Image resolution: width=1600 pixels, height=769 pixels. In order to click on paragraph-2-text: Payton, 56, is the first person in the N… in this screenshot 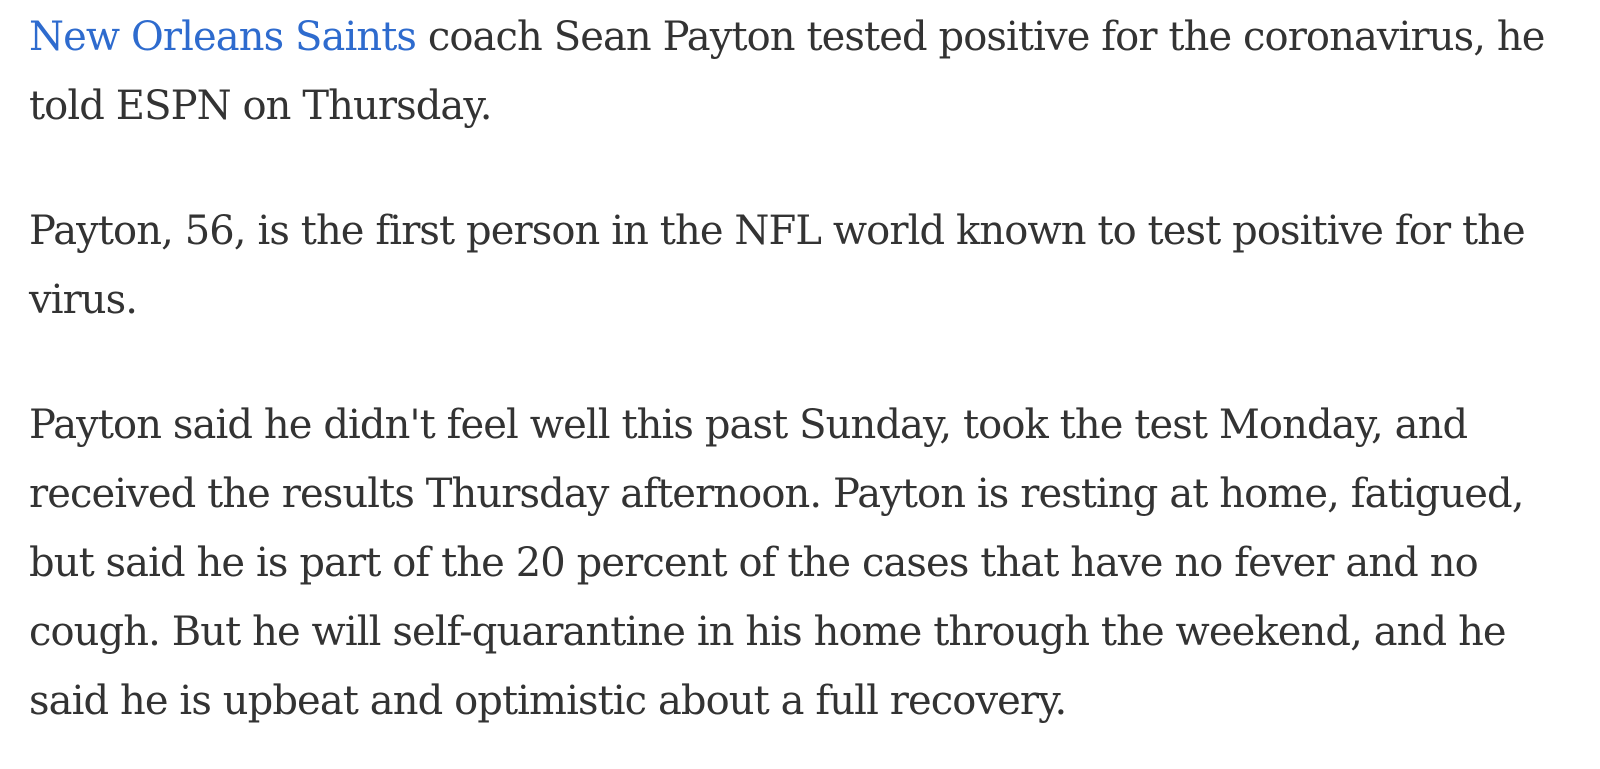, I will do `click(777, 265)`.